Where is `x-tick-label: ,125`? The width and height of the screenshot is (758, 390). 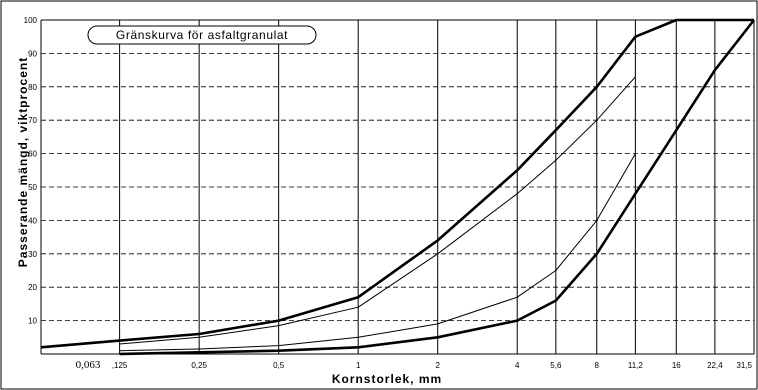
x-tick-label: ,125 is located at coordinates (120, 365).